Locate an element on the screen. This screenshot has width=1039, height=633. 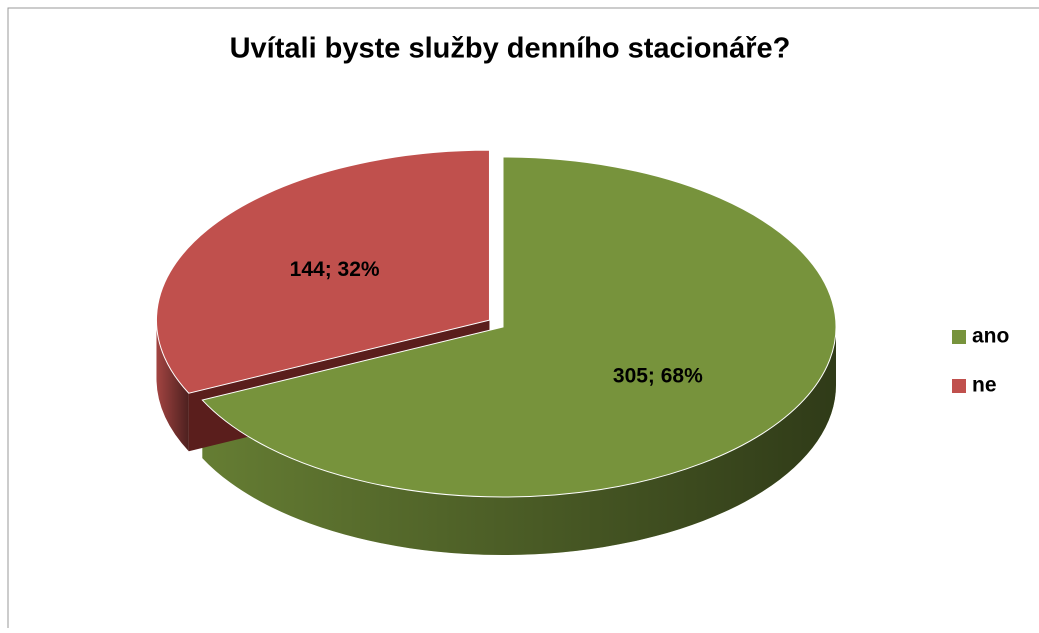
legend-label: ano is located at coordinates (990, 336).